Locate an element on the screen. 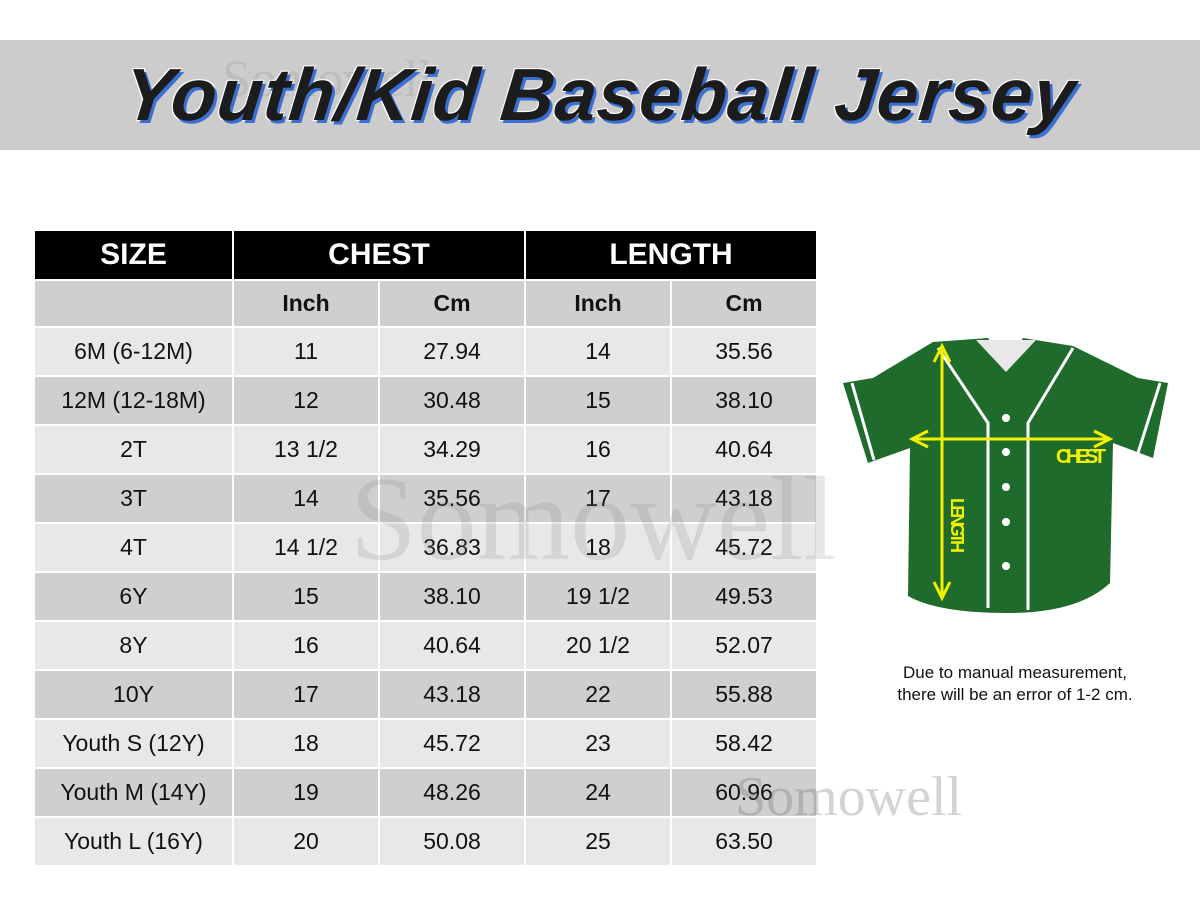 The width and height of the screenshot is (1200, 900). note-line-2: there will be an error of 1-2 cm. is located at coordinates (1015, 694).